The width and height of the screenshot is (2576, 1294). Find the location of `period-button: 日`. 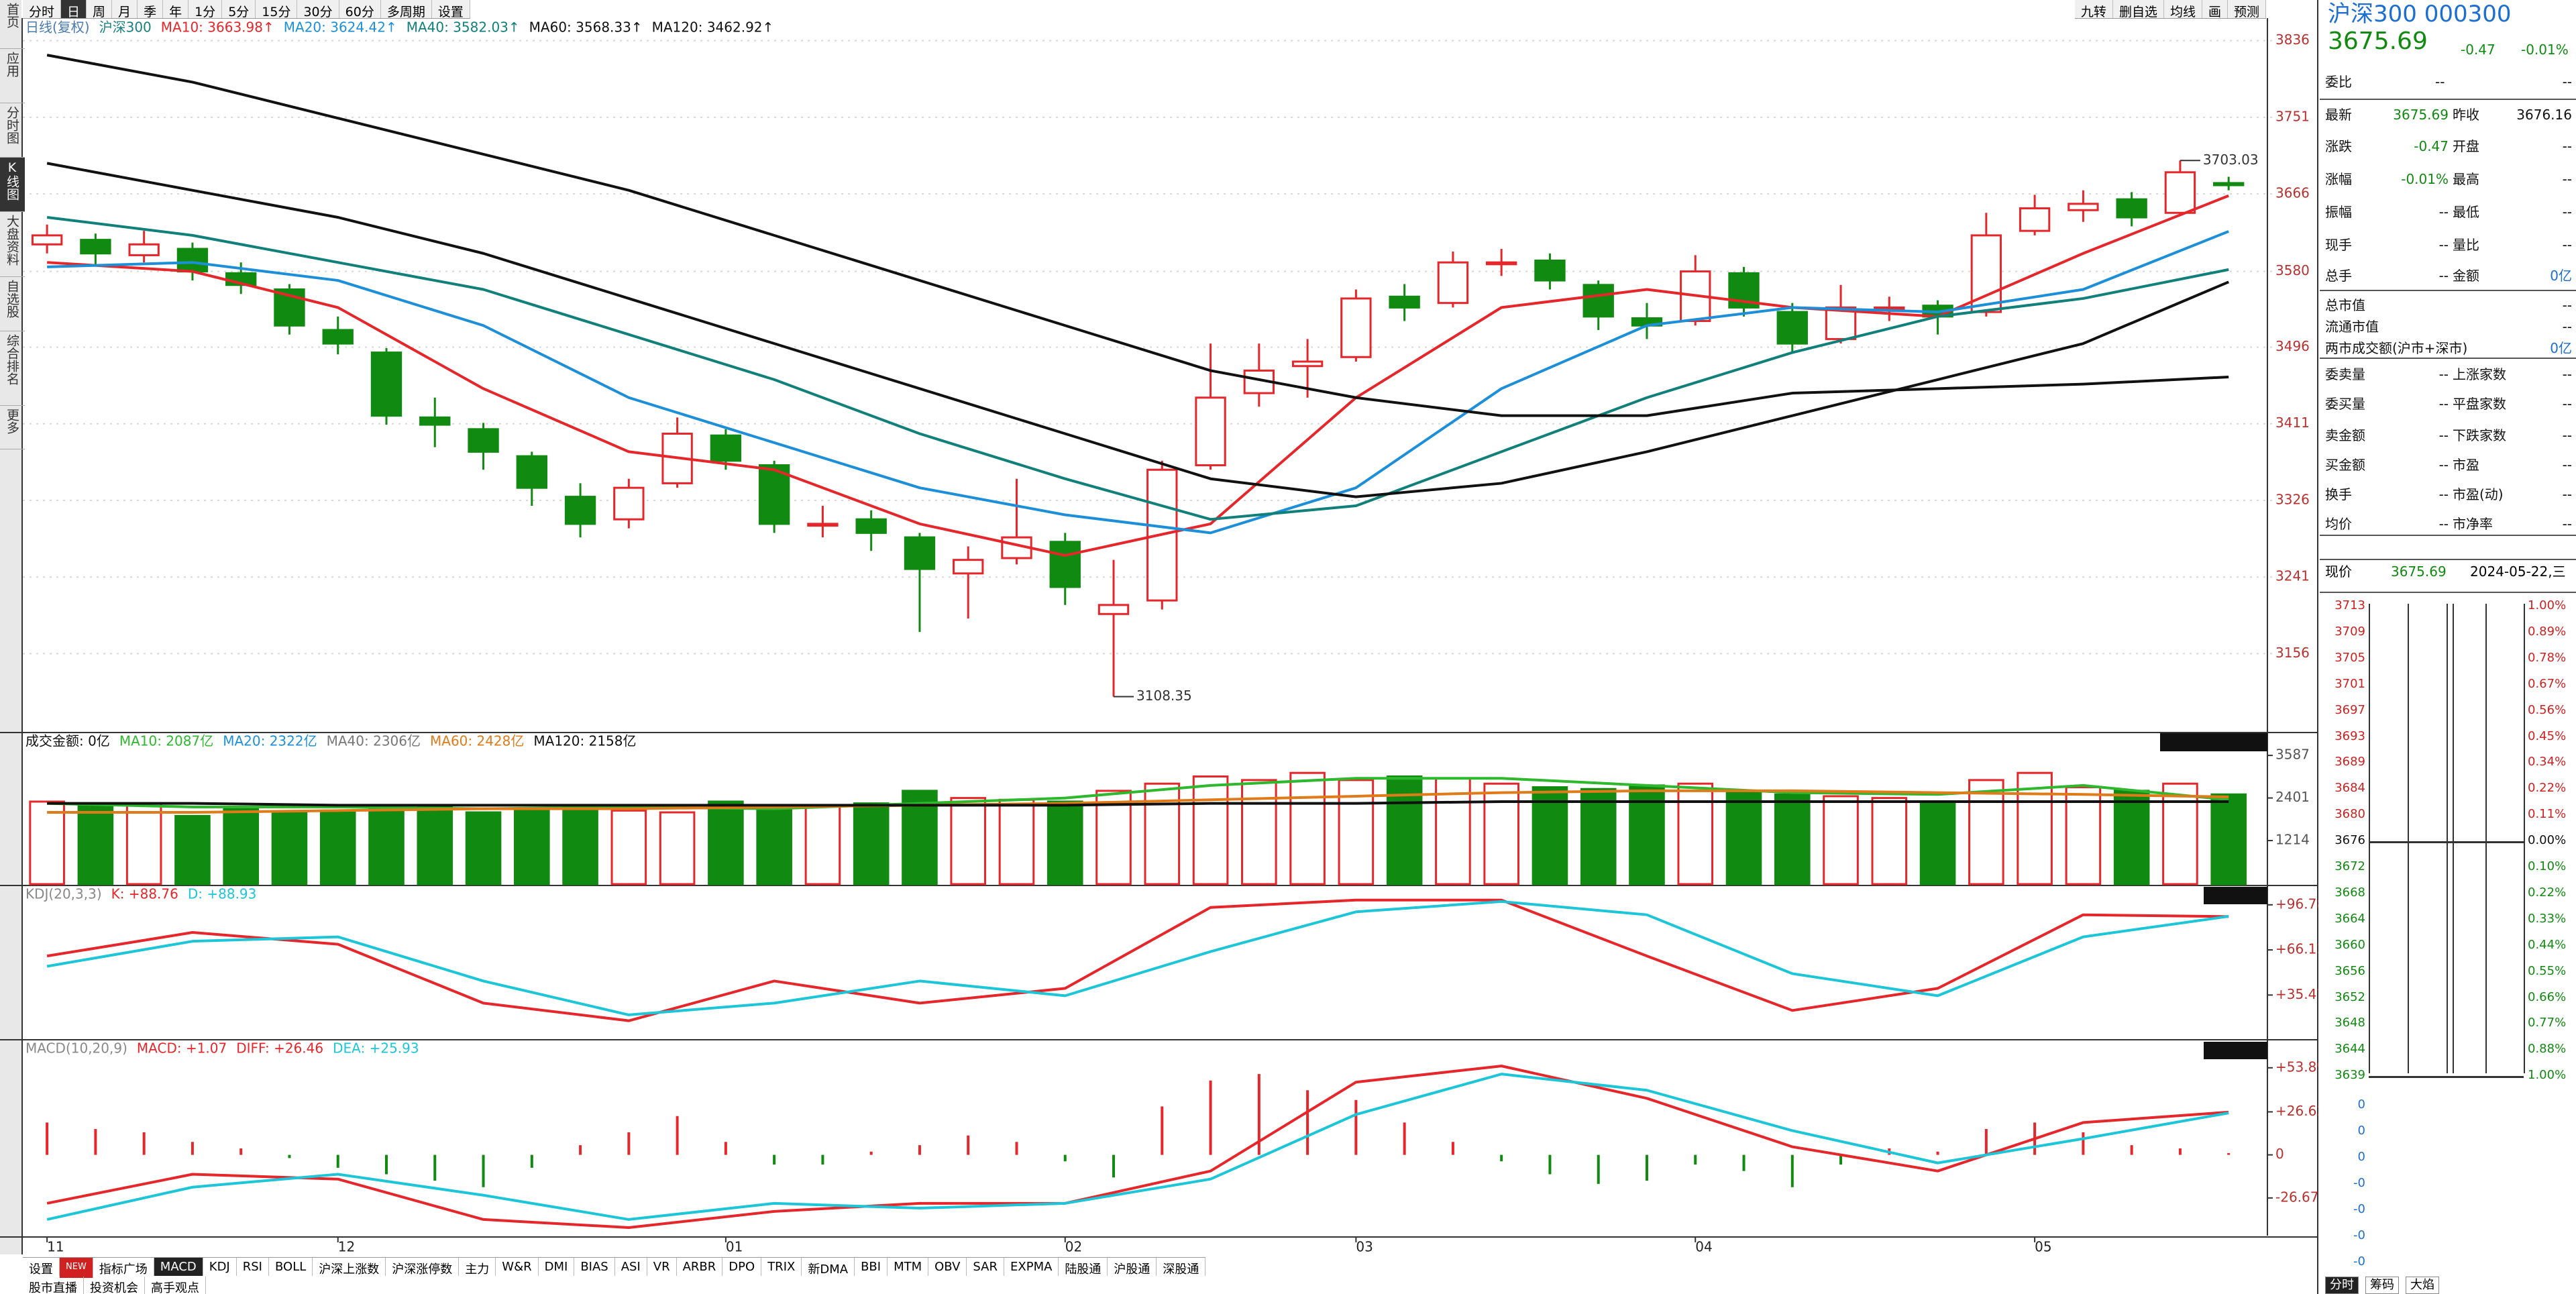

period-button: 日 is located at coordinates (74, 9).